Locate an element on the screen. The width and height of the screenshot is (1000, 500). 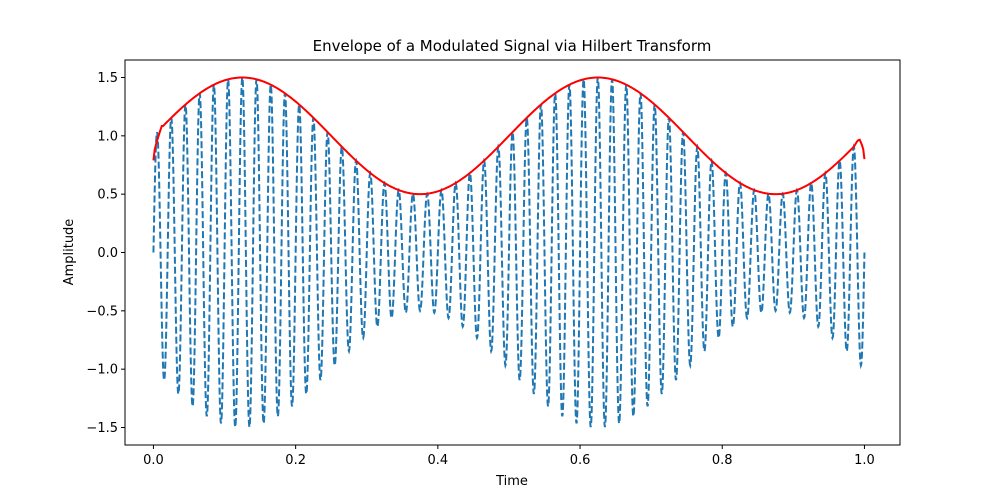
y-tick-label: 0.0 is located at coordinates (107, 253).